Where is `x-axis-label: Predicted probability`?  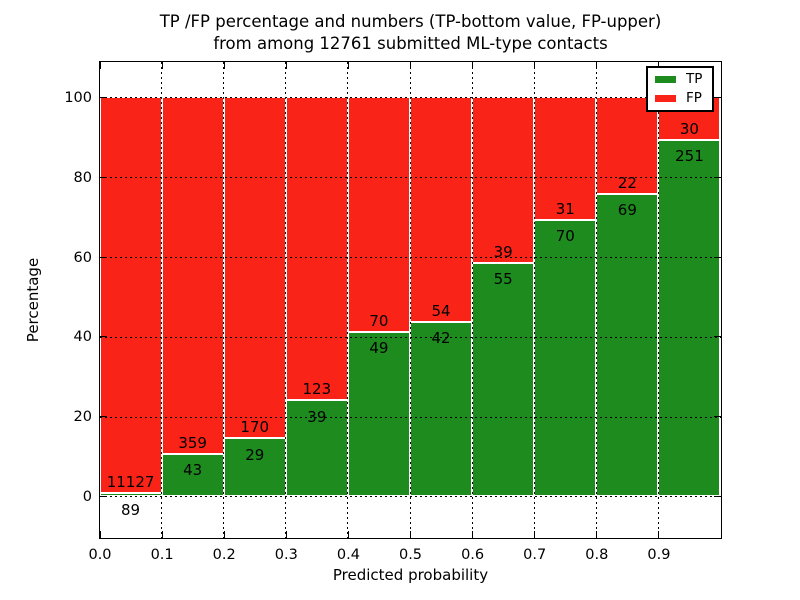 x-axis-label: Predicted probability is located at coordinates (410, 575).